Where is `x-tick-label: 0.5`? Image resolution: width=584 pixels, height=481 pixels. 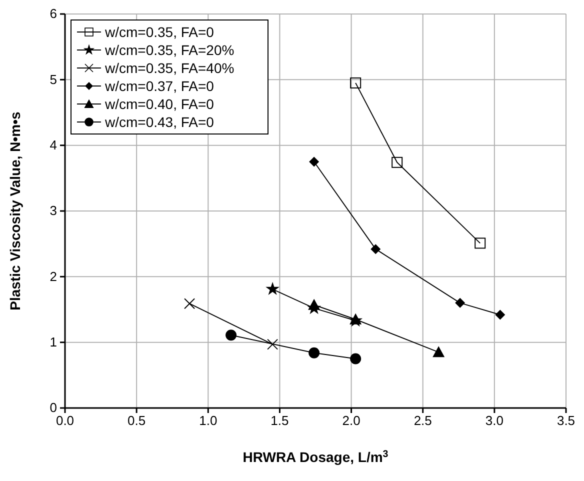 x-tick-label: 0.5 is located at coordinates (137, 420).